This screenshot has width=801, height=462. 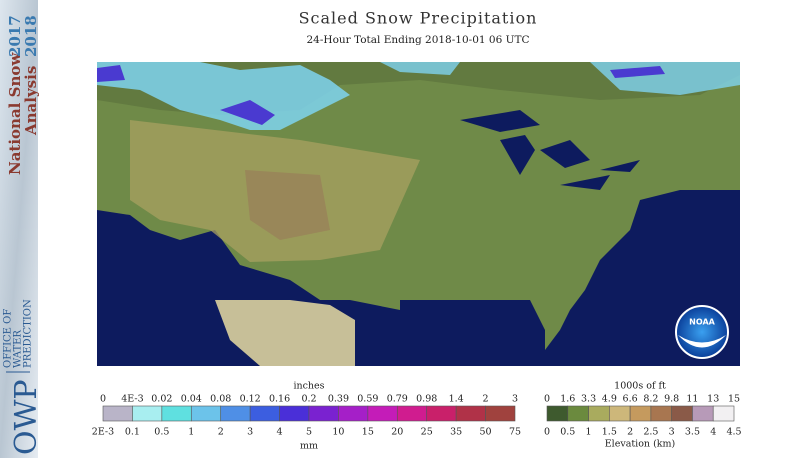 I want to click on legend-label: 3.5, so click(x=692, y=432).